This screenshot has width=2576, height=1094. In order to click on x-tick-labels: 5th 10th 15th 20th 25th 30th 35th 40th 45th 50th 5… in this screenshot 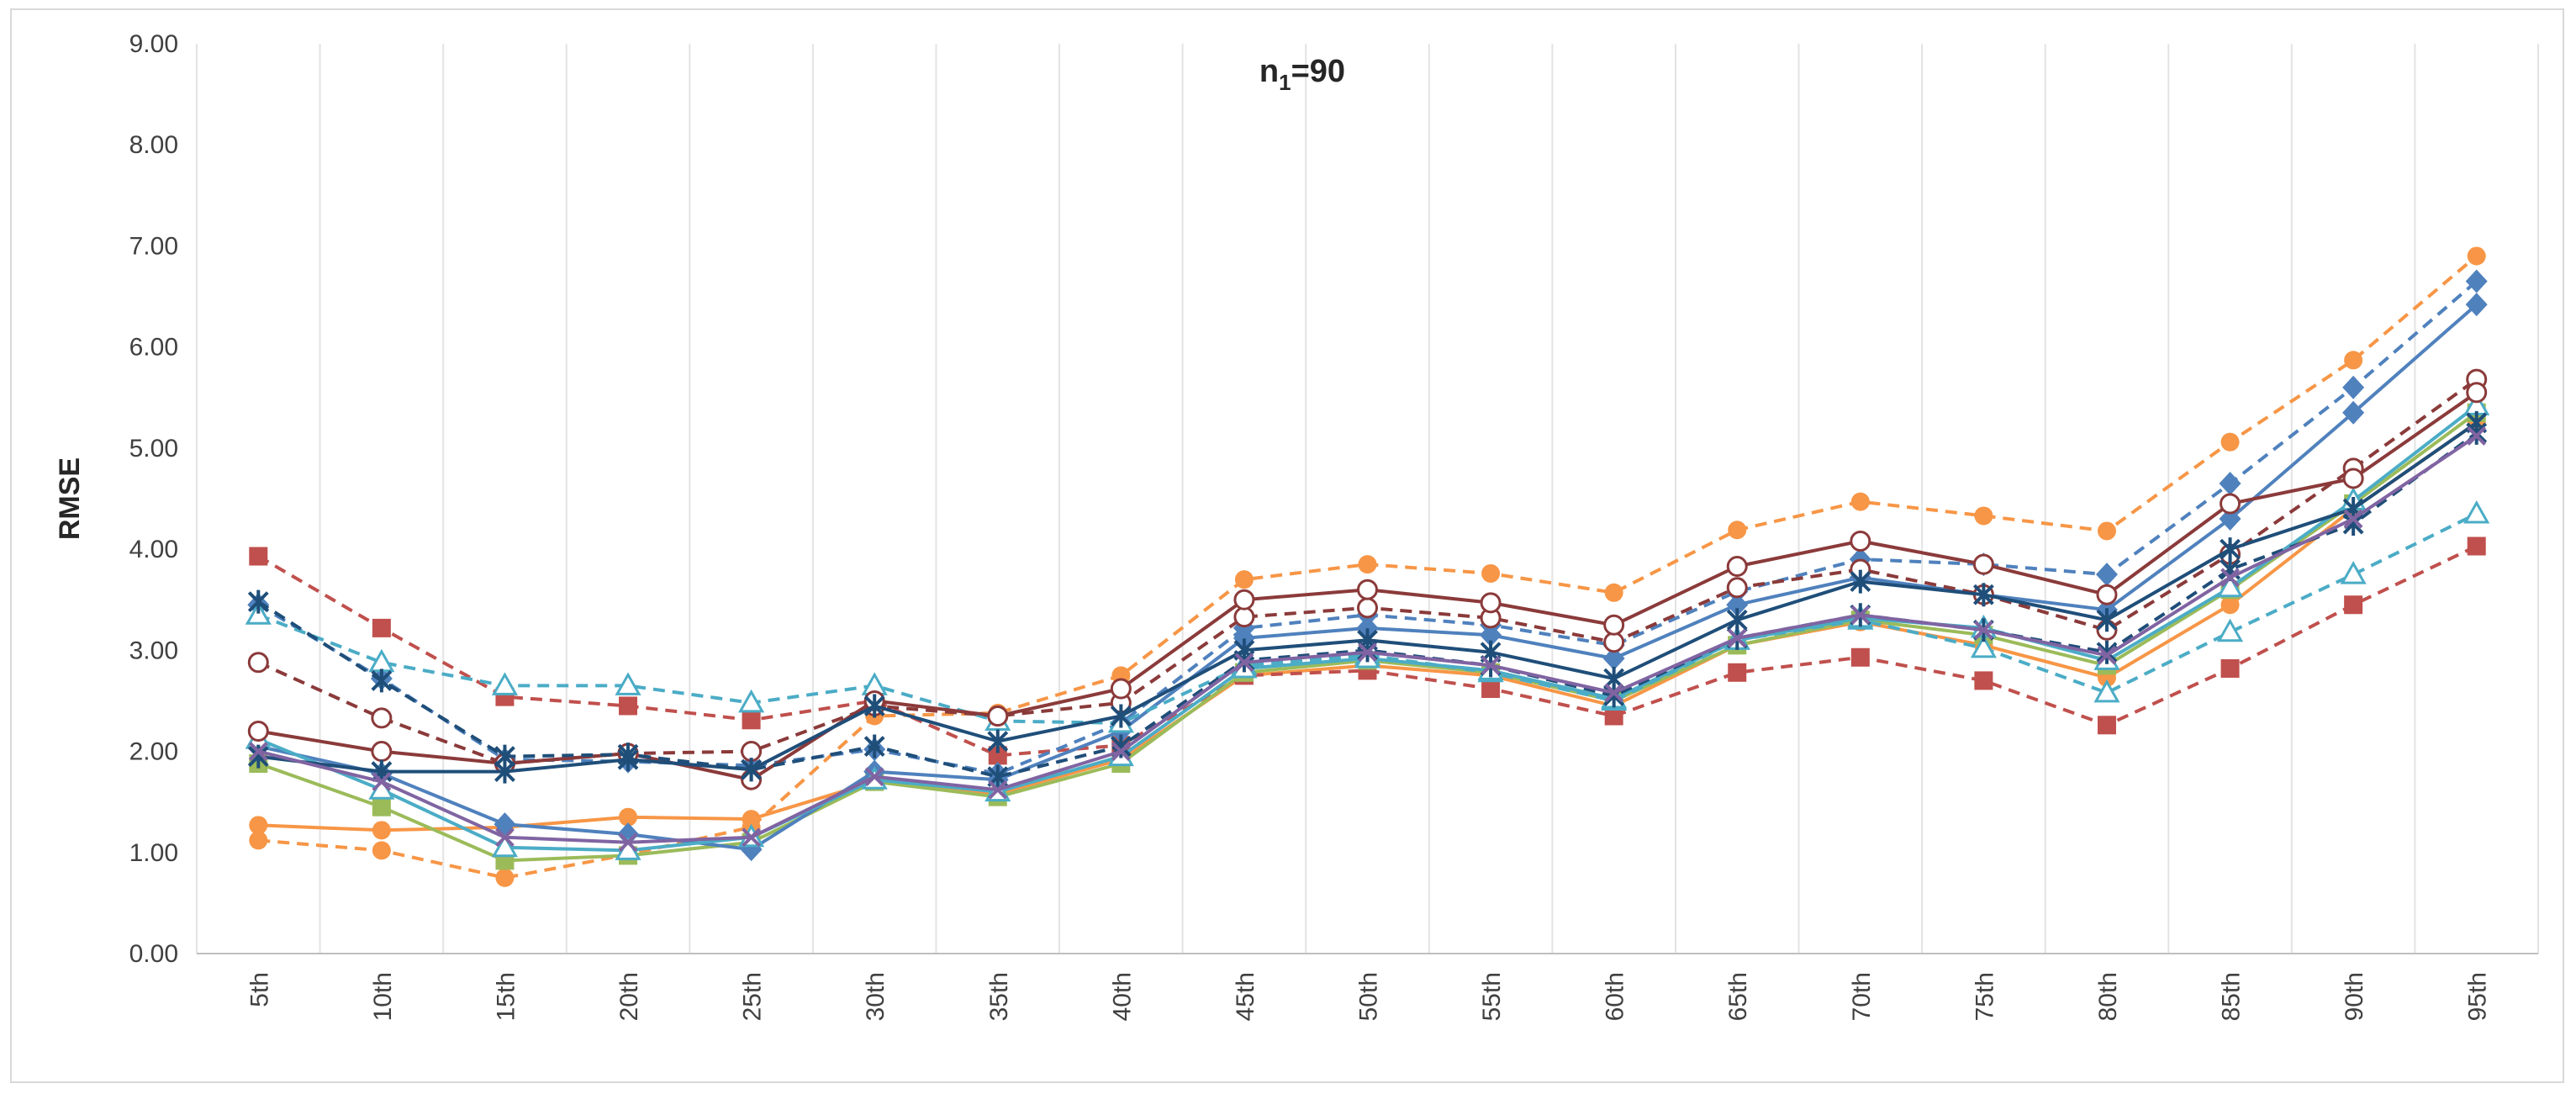, I will do `click(1368, 997)`.